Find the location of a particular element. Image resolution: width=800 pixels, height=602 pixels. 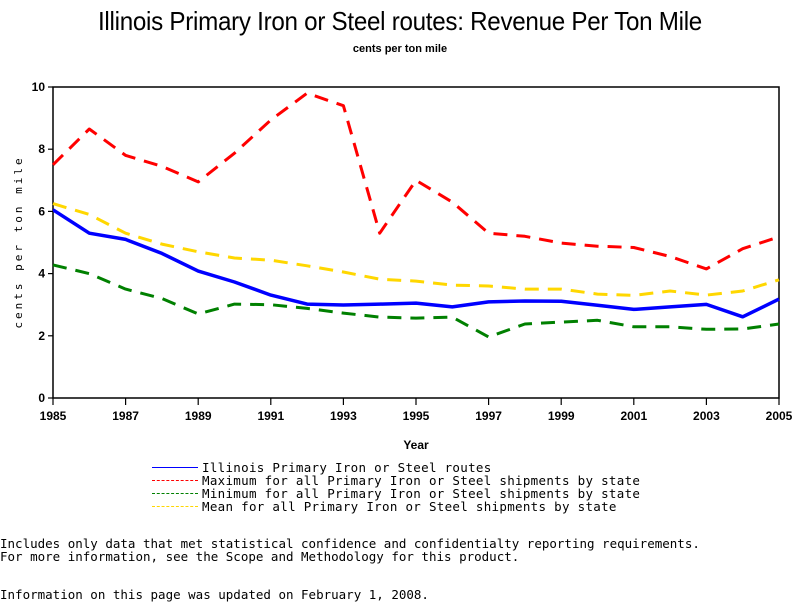

y-tick-label: 2 is located at coordinates (41, 336).